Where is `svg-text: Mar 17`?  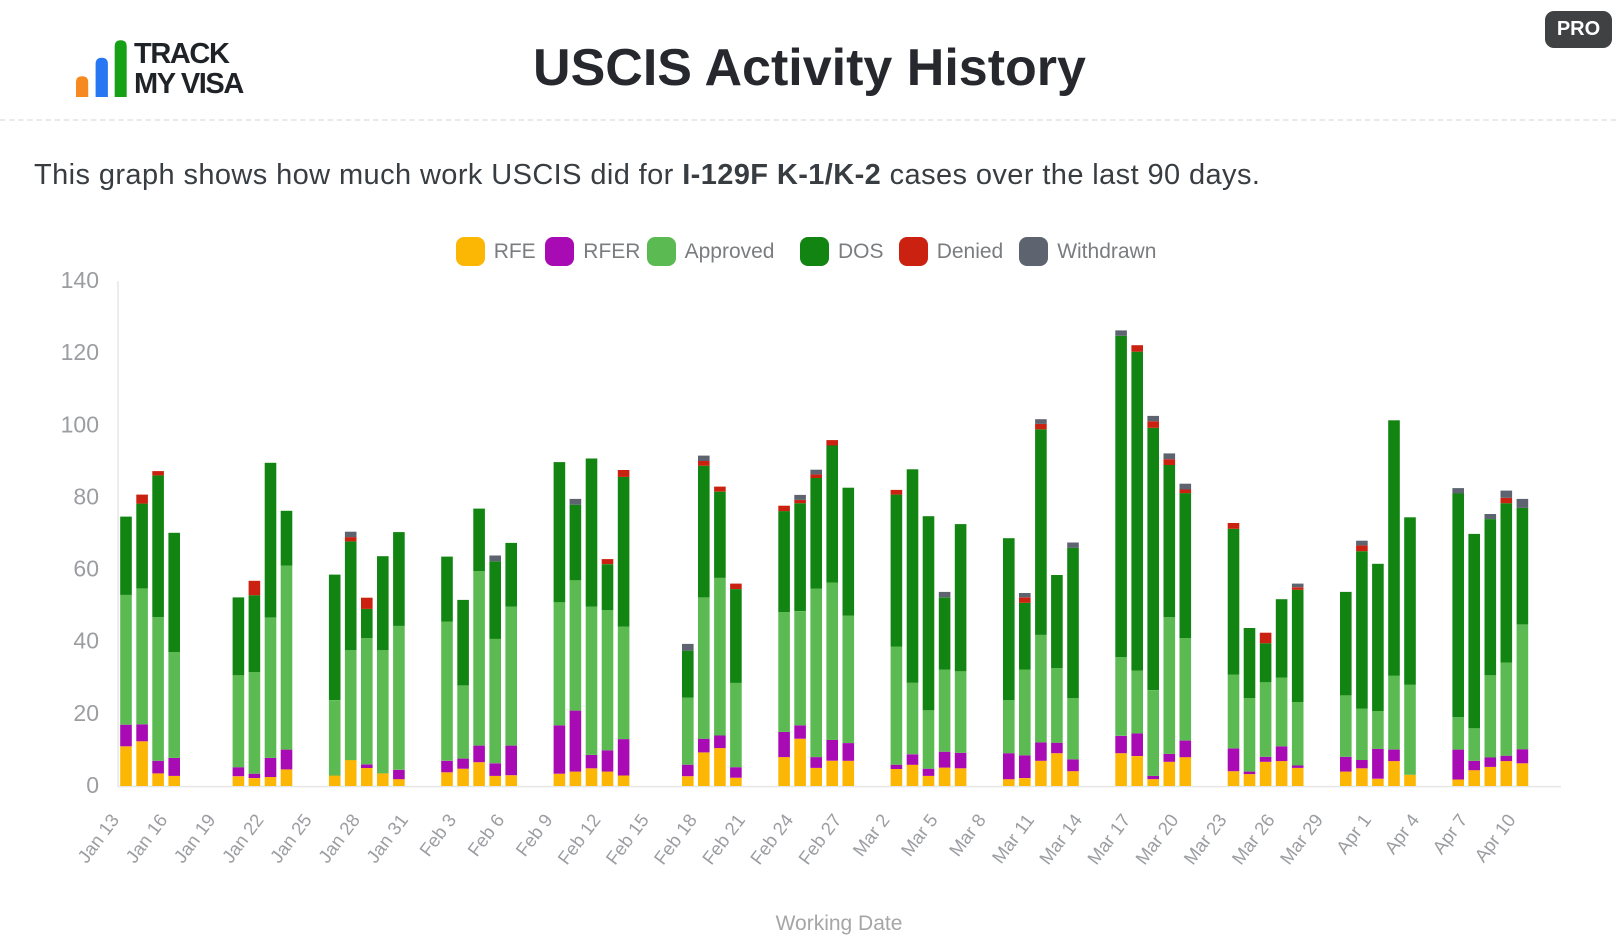
svg-text: Mar 17 is located at coordinates (1108, 839).